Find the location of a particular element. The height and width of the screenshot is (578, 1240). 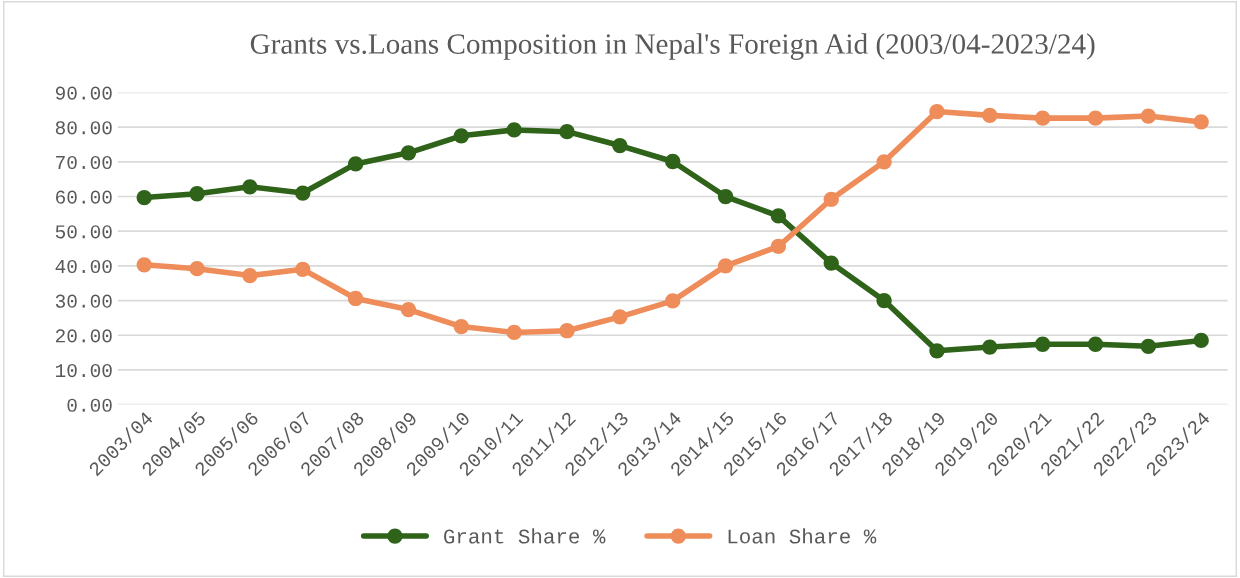

y-tick-label: 30.00 is located at coordinates (83, 301).